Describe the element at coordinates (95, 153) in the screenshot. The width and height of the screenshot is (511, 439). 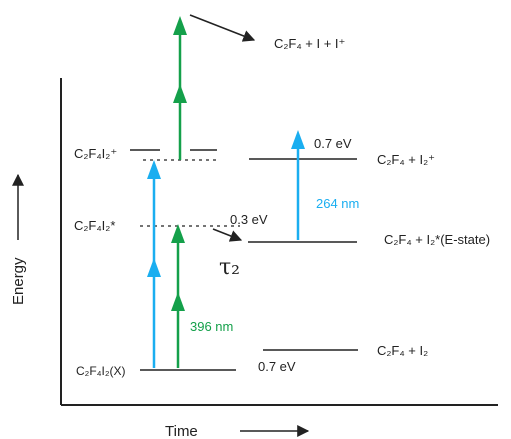
I see `ion-state-label: C₂F₄I₂⁺` at that location.